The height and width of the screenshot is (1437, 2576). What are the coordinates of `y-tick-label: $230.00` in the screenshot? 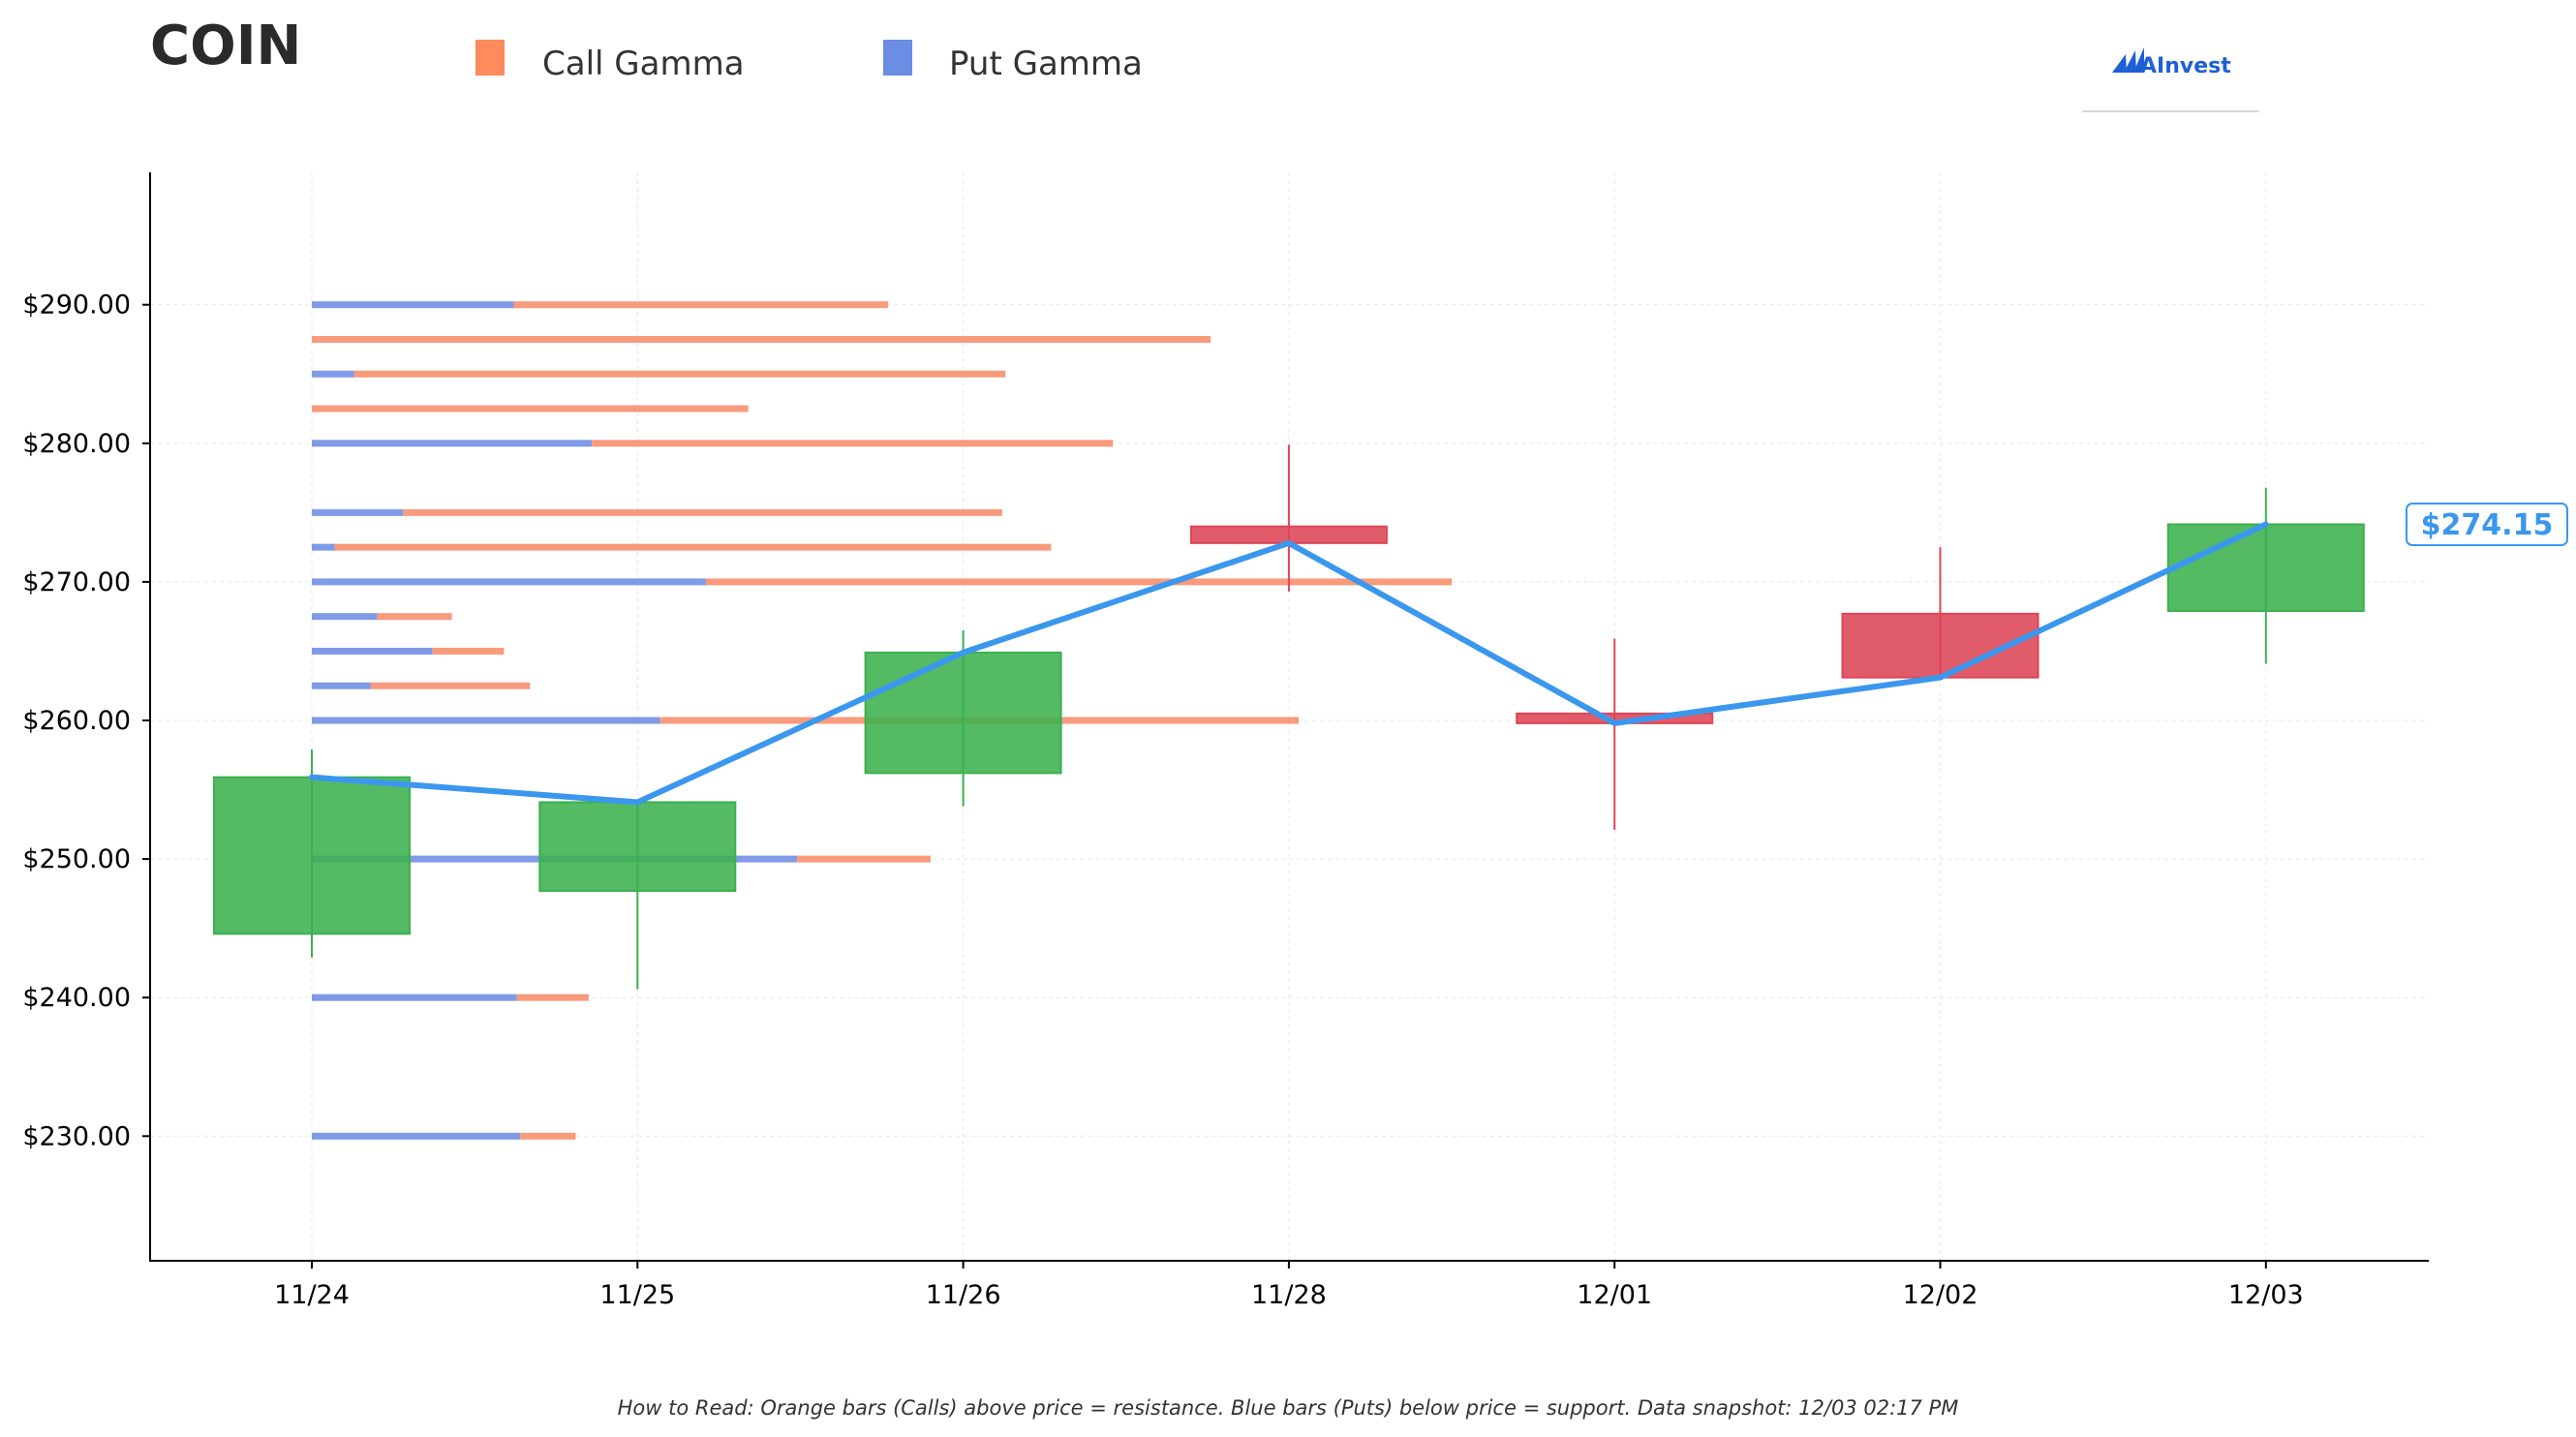 It's located at (76, 1136).